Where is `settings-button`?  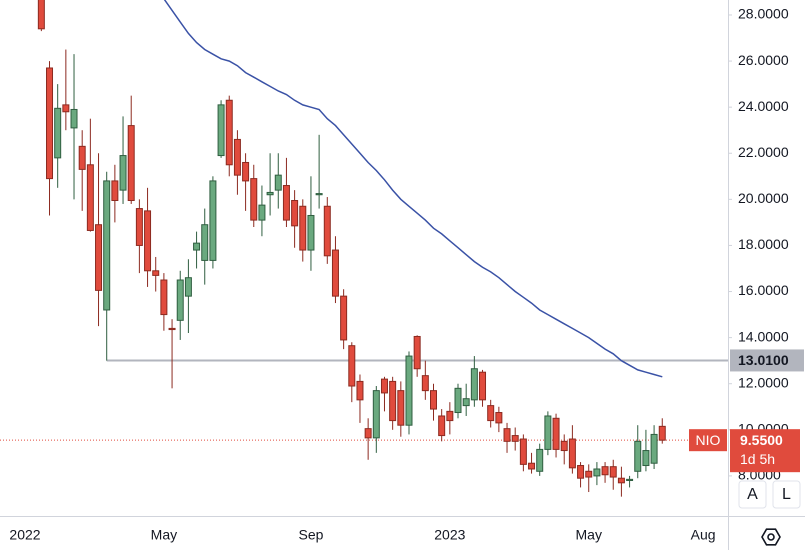 settings-button is located at coordinates (771, 537).